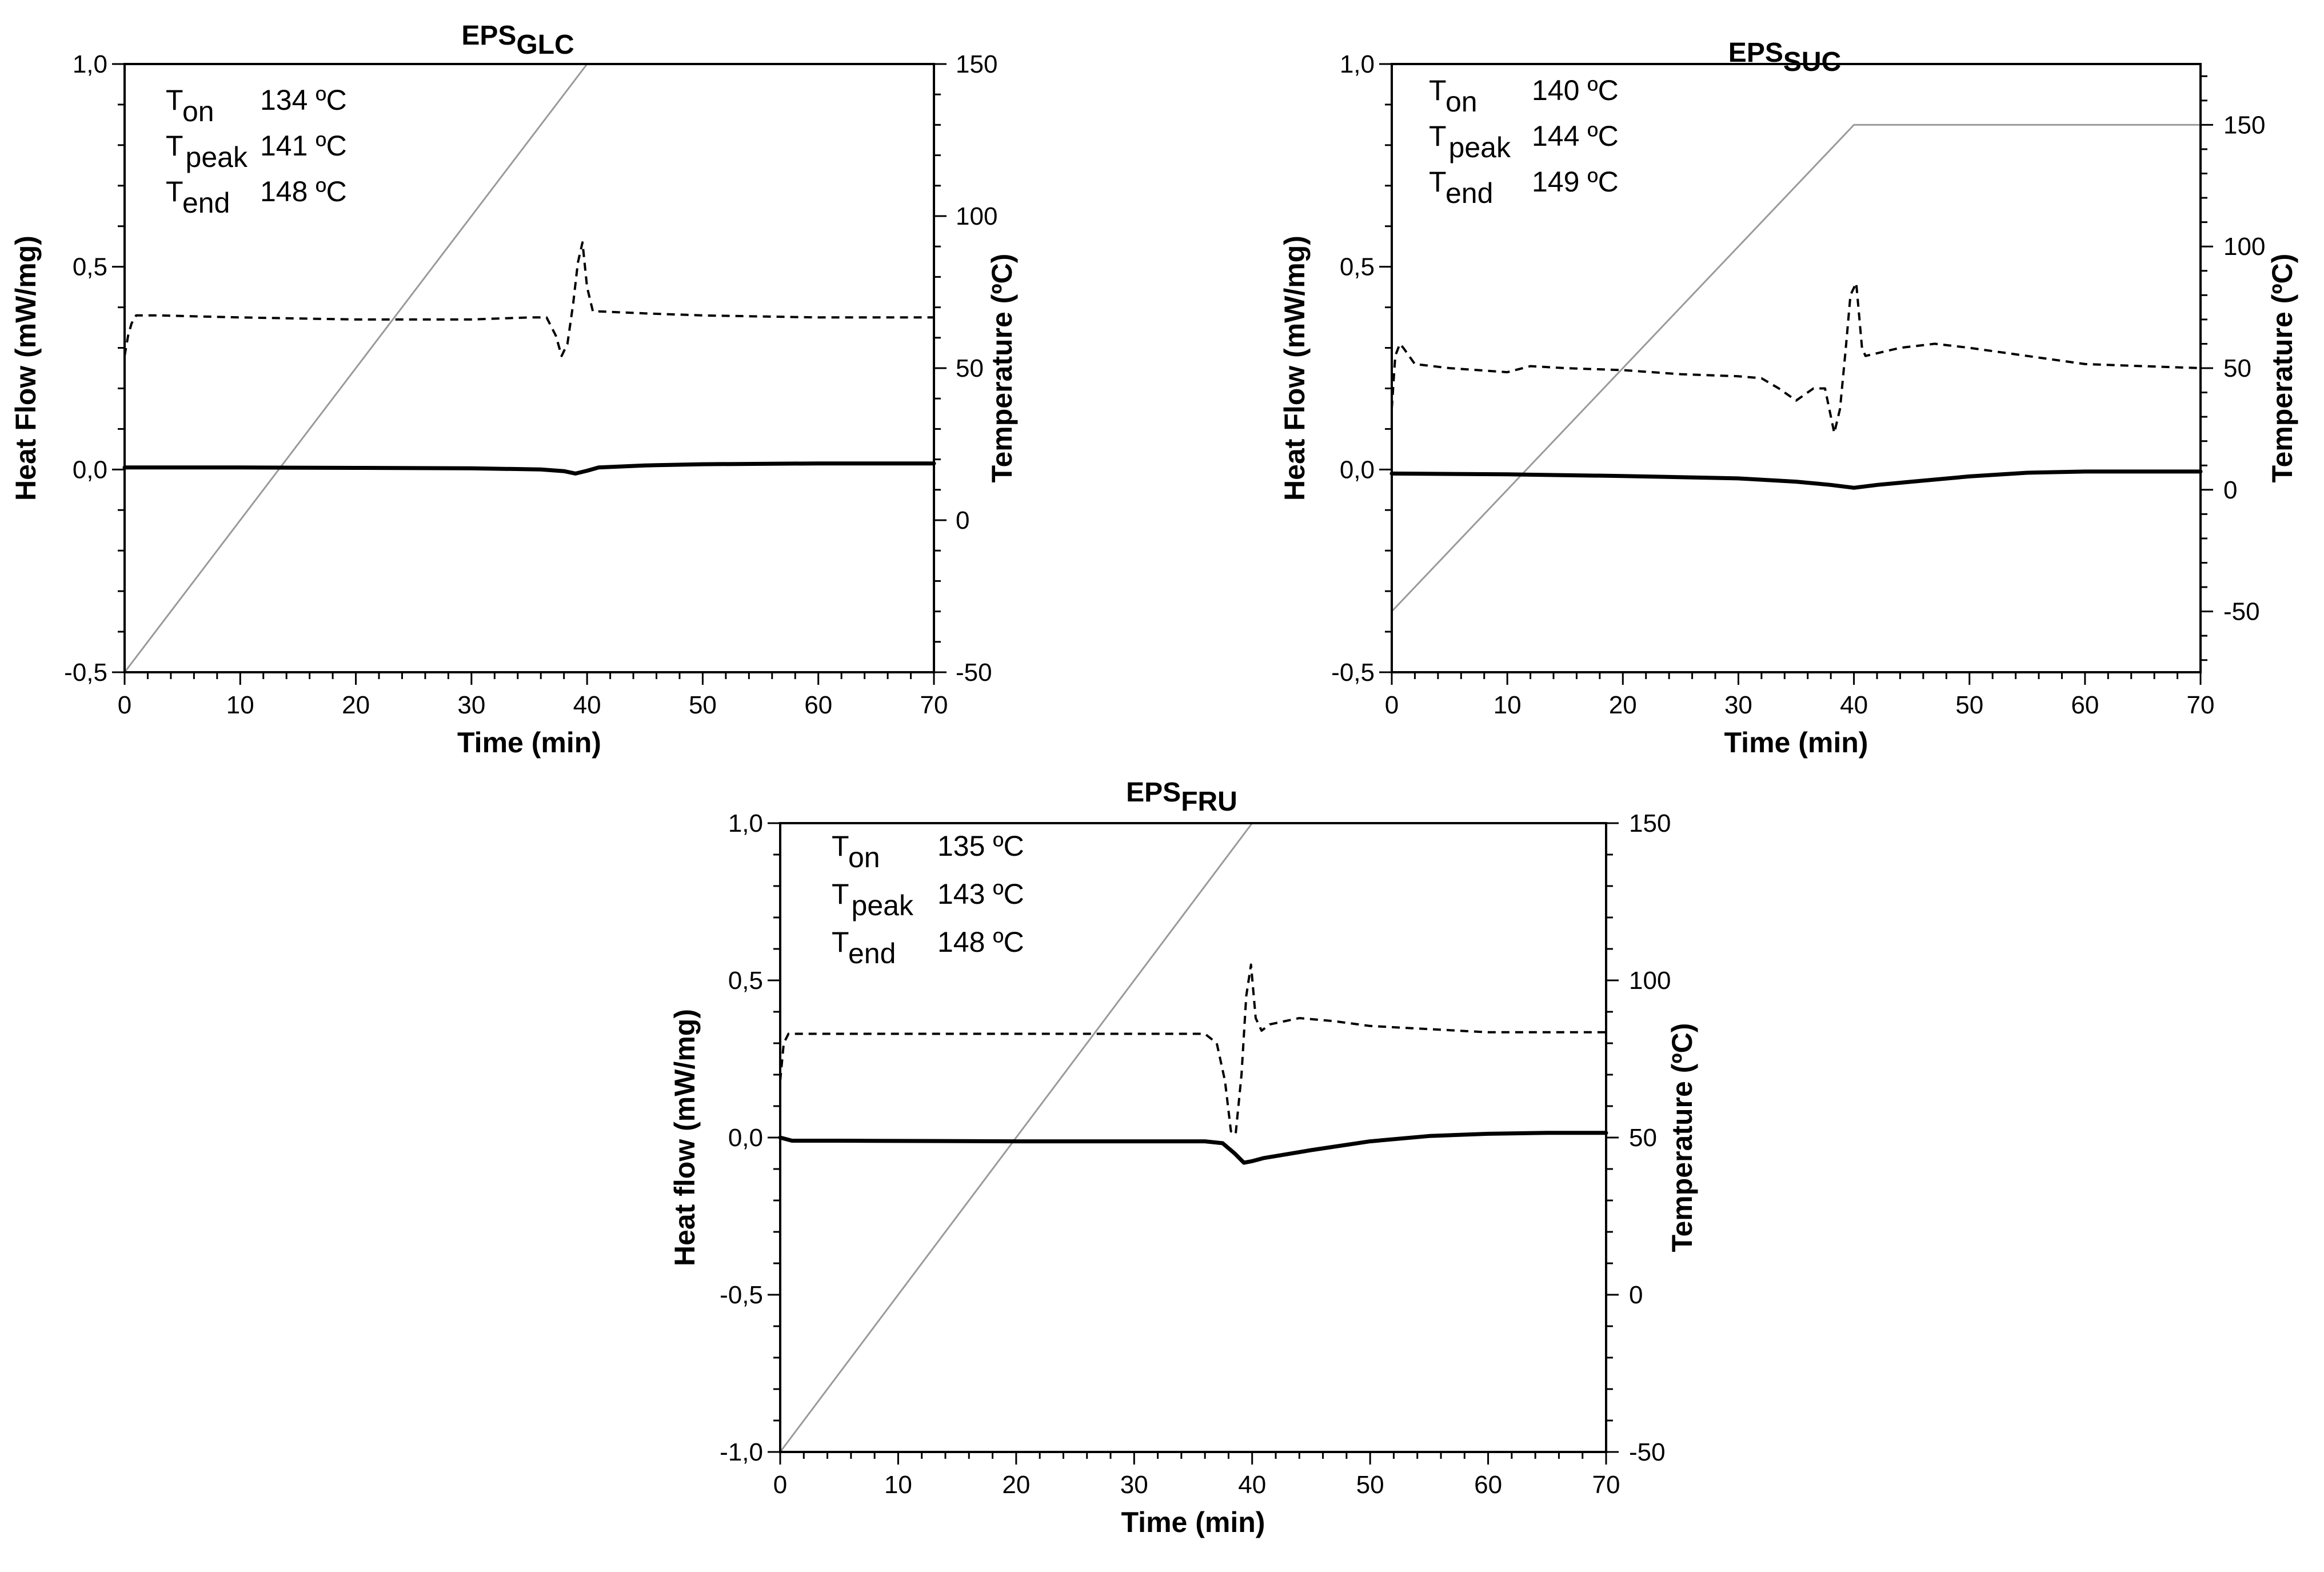 The width and height of the screenshot is (2324, 1572). I want to click on panel-title: EPSFRU, so click(1181, 797).